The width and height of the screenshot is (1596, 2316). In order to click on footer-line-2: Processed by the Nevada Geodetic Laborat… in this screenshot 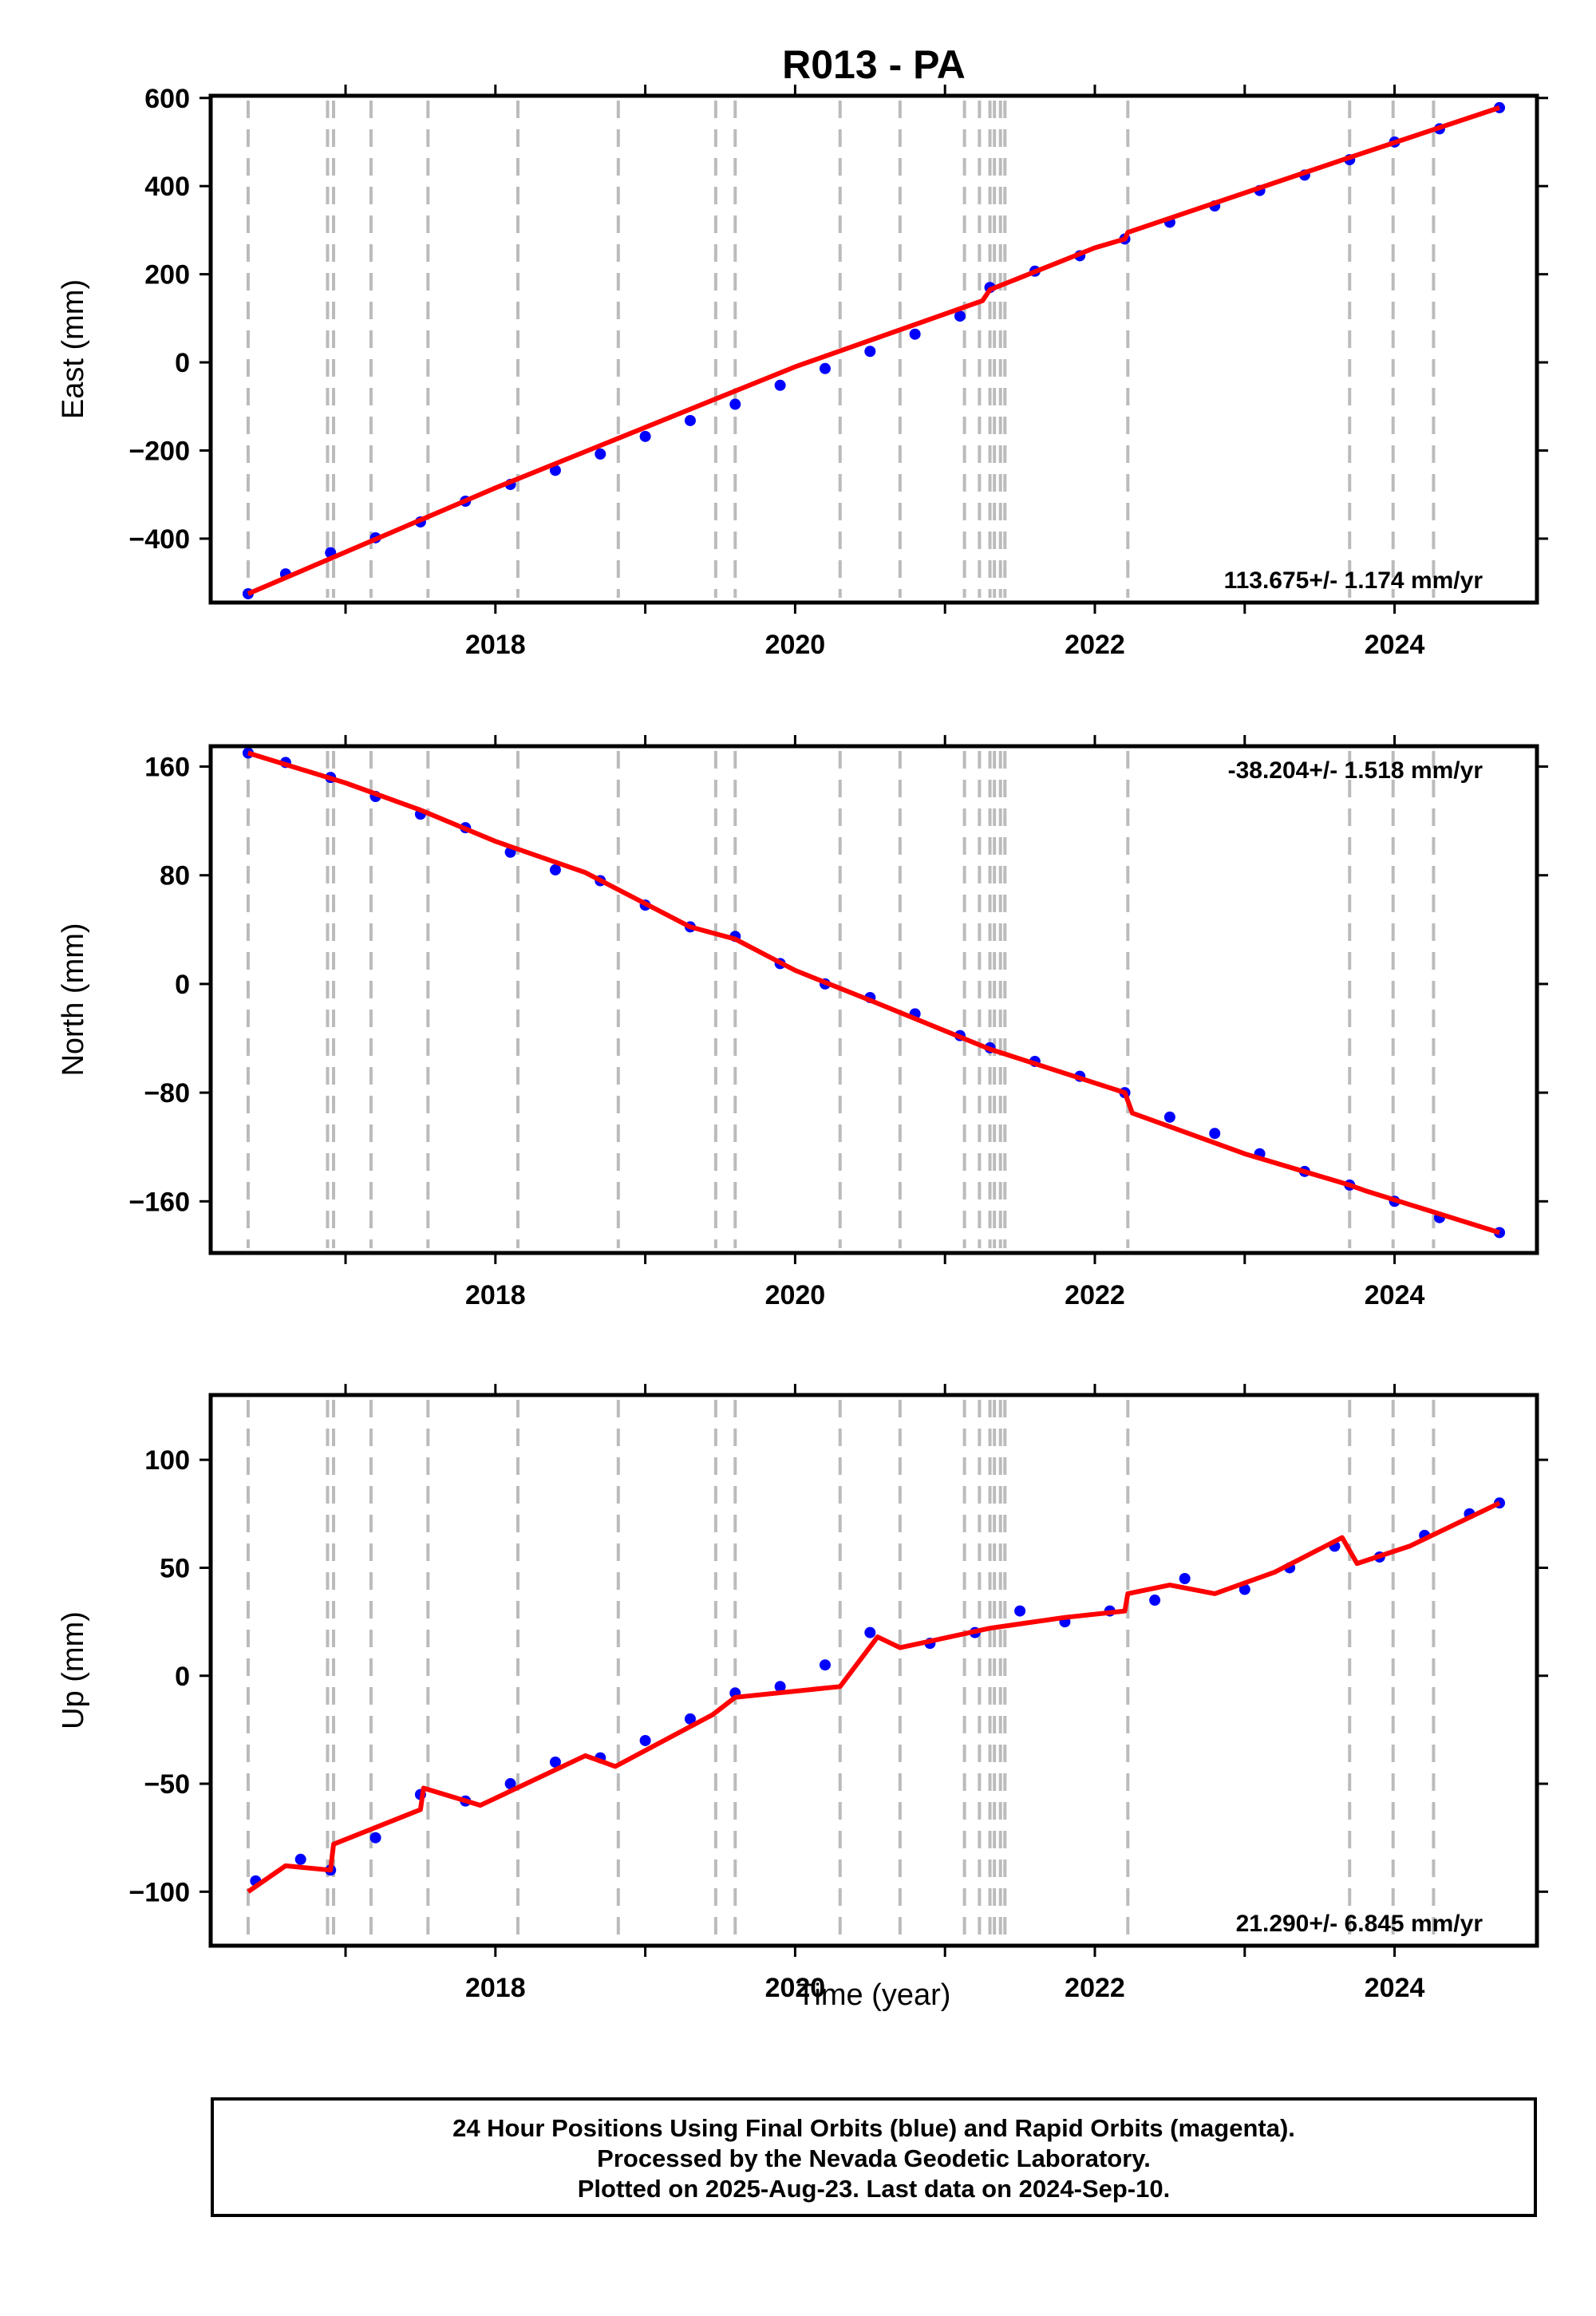, I will do `click(874, 2158)`.